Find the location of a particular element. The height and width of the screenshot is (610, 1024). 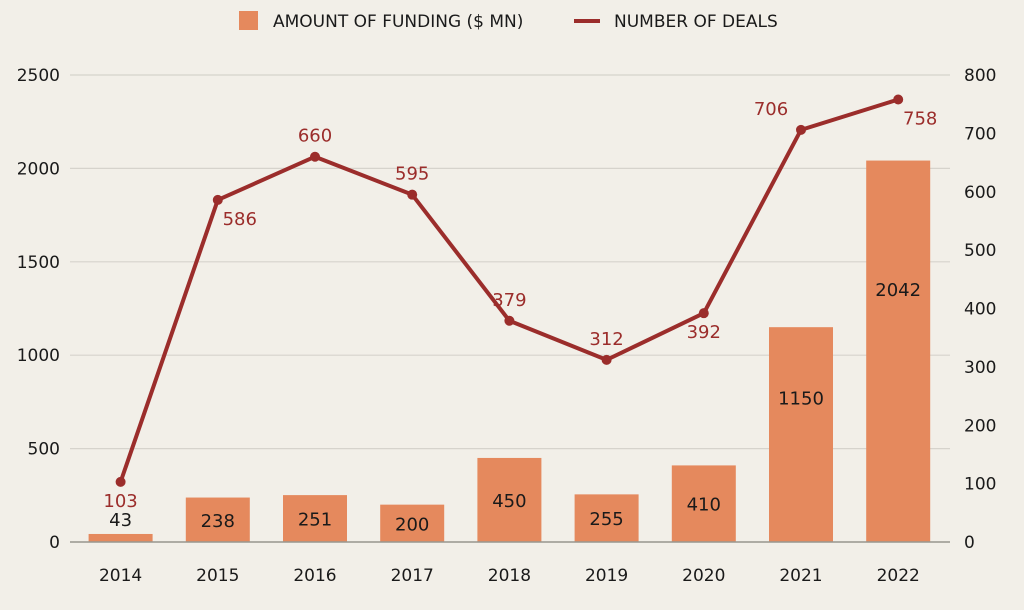

x-axis-tick-label: 2016 is located at coordinates (314, 576).